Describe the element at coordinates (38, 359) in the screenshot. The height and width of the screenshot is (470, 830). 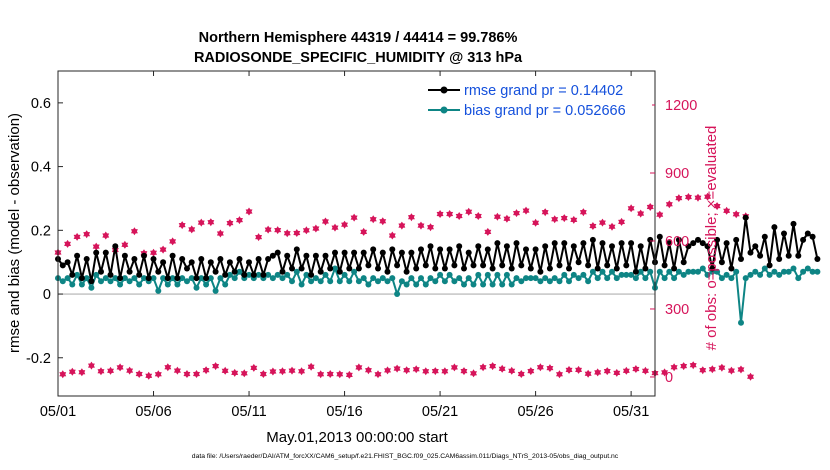
I see `y-left-tick-label: -0.2` at that location.